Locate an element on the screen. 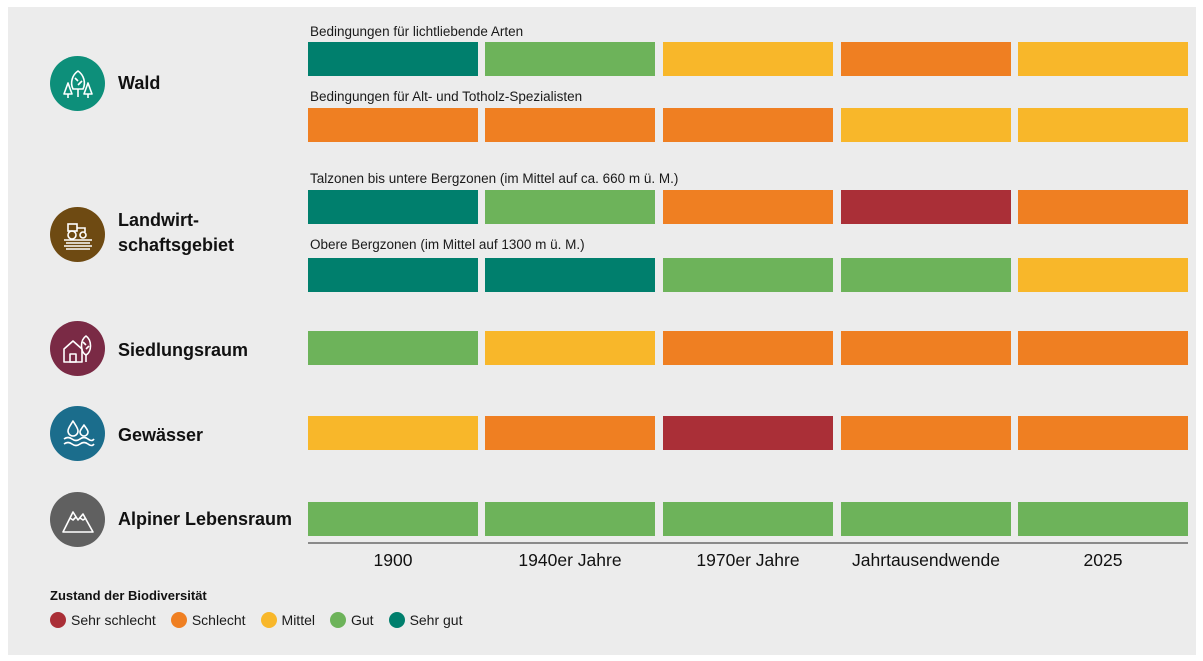  legend-label: Mittel is located at coordinates (298, 620).